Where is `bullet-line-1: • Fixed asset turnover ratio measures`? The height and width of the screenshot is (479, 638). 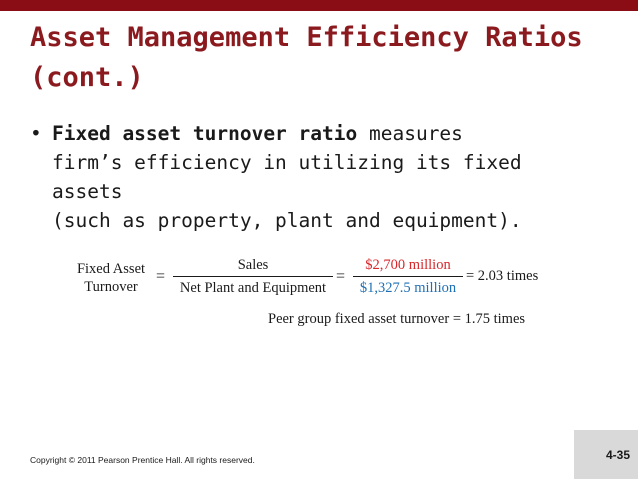 bullet-line-1: • Fixed asset turnover ratio measures is located at coordinates (310, 133).